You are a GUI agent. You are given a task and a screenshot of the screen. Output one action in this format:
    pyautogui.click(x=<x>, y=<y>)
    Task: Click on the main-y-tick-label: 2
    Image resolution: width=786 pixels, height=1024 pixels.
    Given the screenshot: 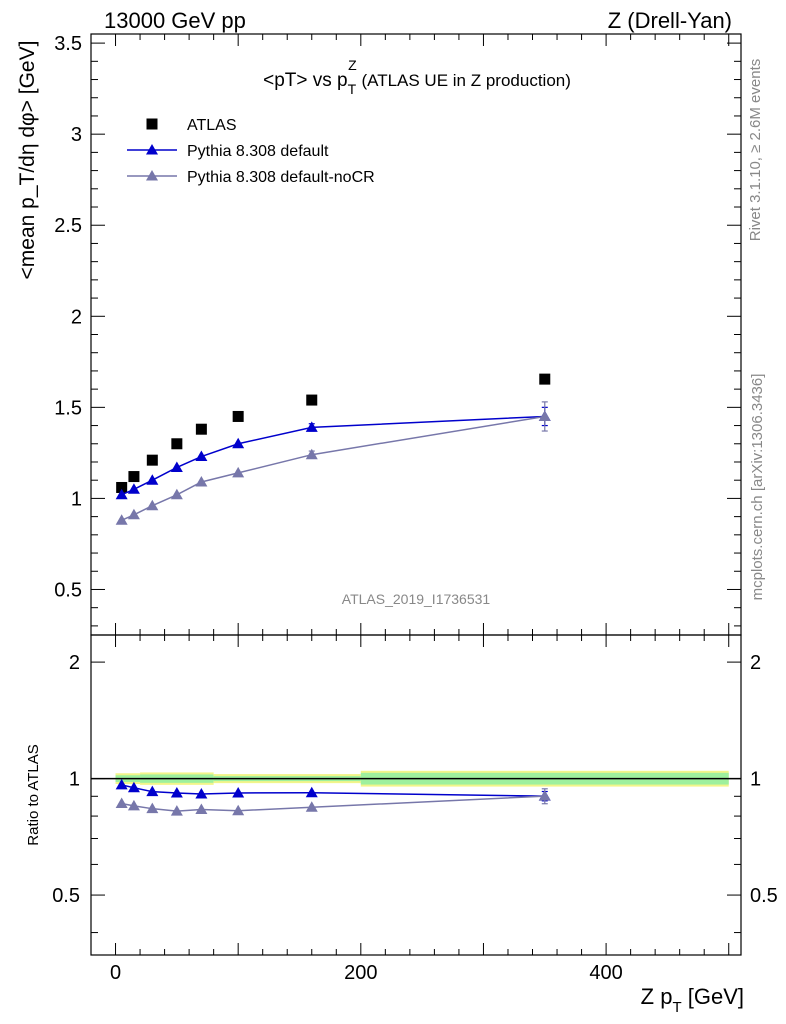 What is the action you would take?
    pyautogui.click(x=76, y=317)
    